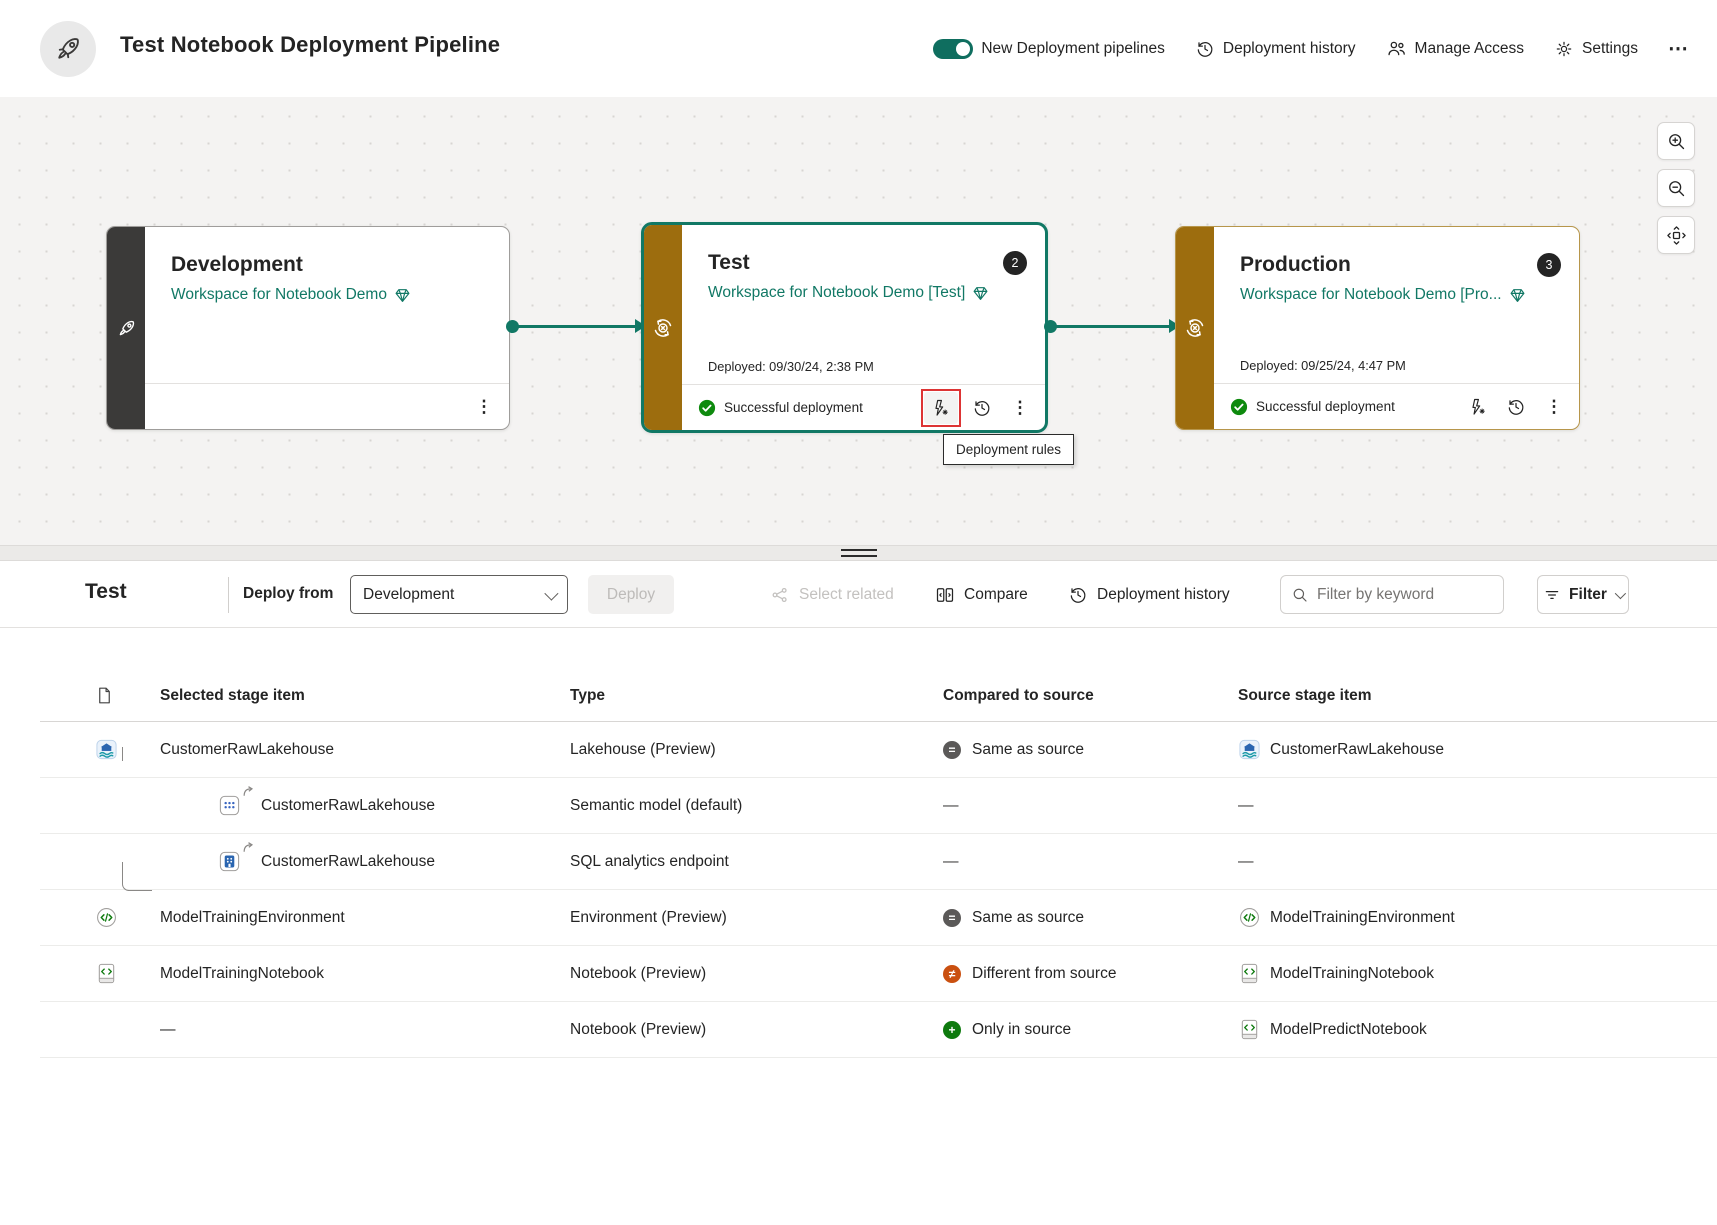 Image resolution: width=1717 pixels, height=1225 pixels. What do you see at coordinates (576, 326) in the screenshot?
I see `edge-development-to-test` at bounding box center [576, 326].